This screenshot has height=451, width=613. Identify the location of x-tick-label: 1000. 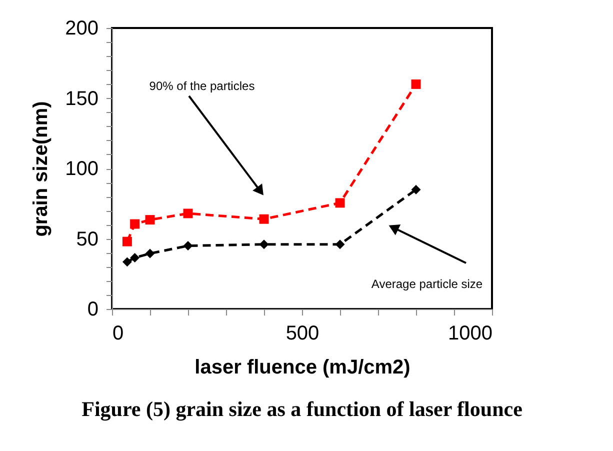
(470, 333).